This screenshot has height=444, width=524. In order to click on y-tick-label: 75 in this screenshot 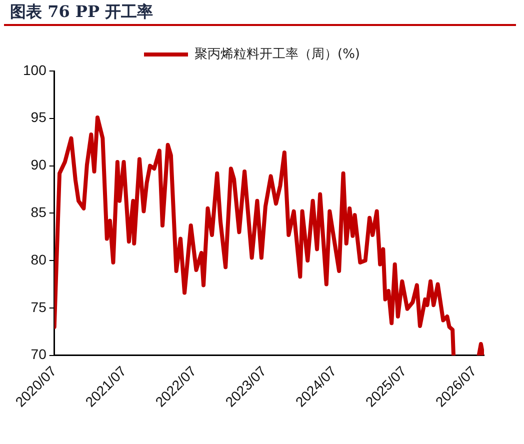, I will do `click(38, 306)`.